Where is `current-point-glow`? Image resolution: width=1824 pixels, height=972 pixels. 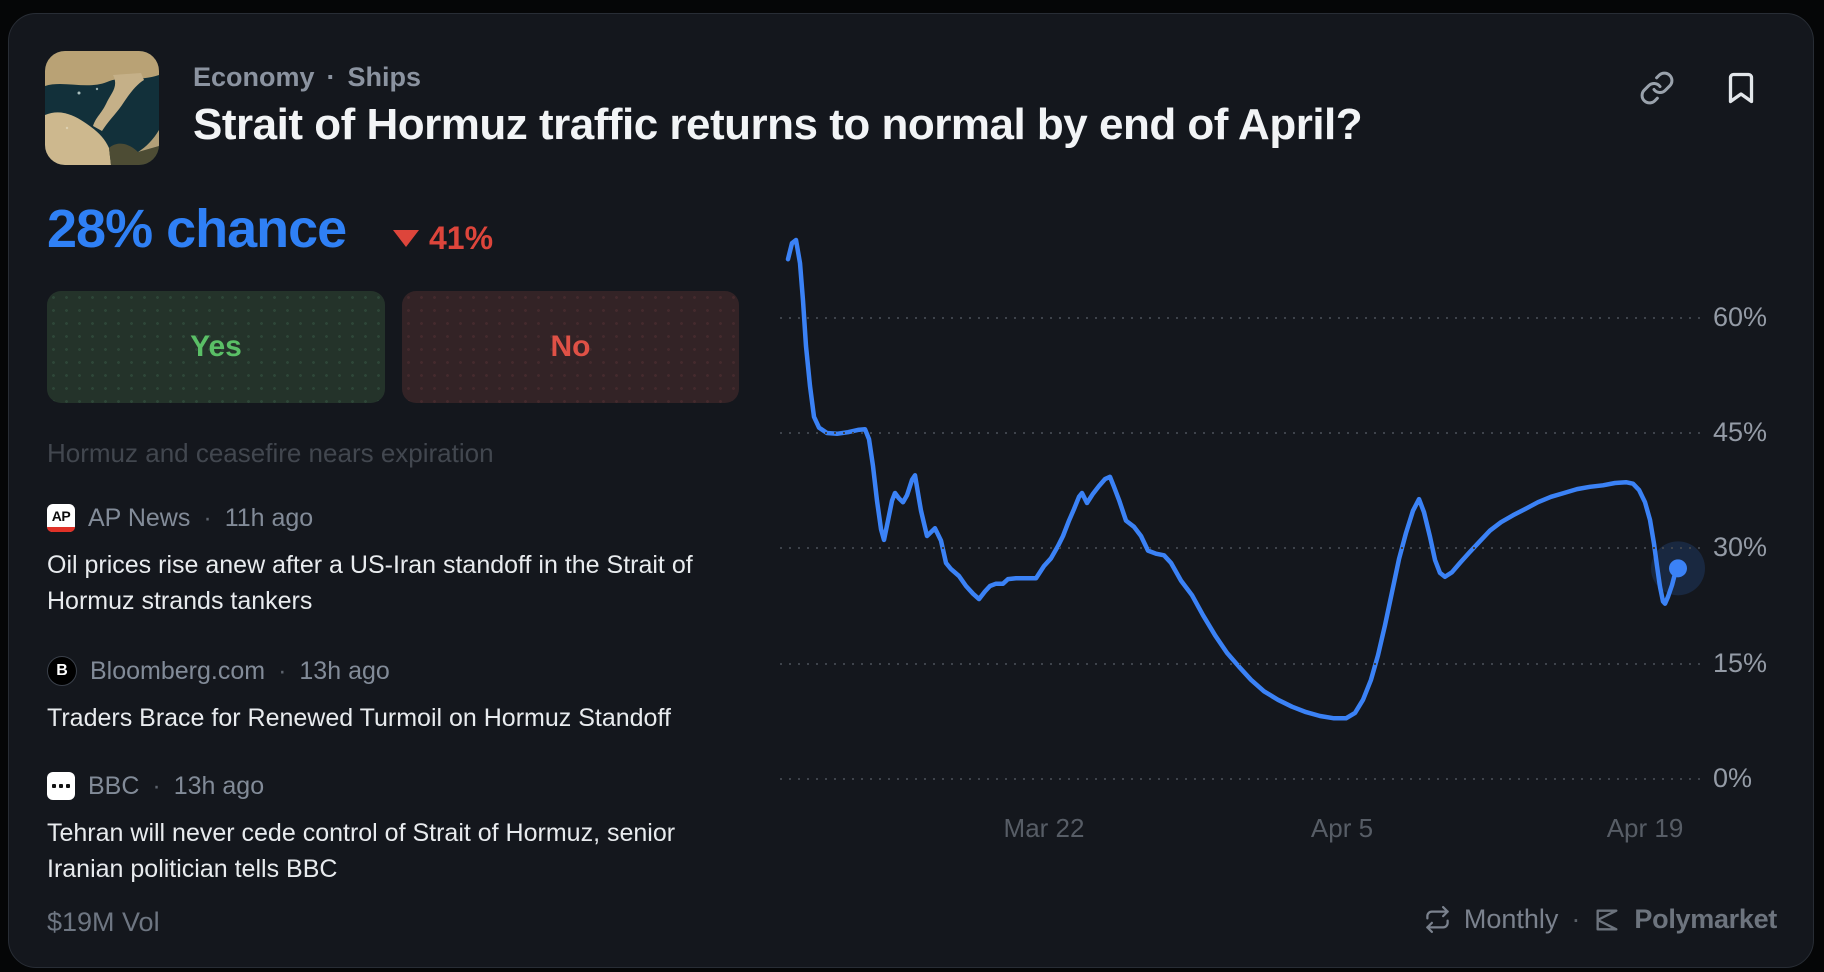 current-point-glow is located at coordinates (1678, 568).